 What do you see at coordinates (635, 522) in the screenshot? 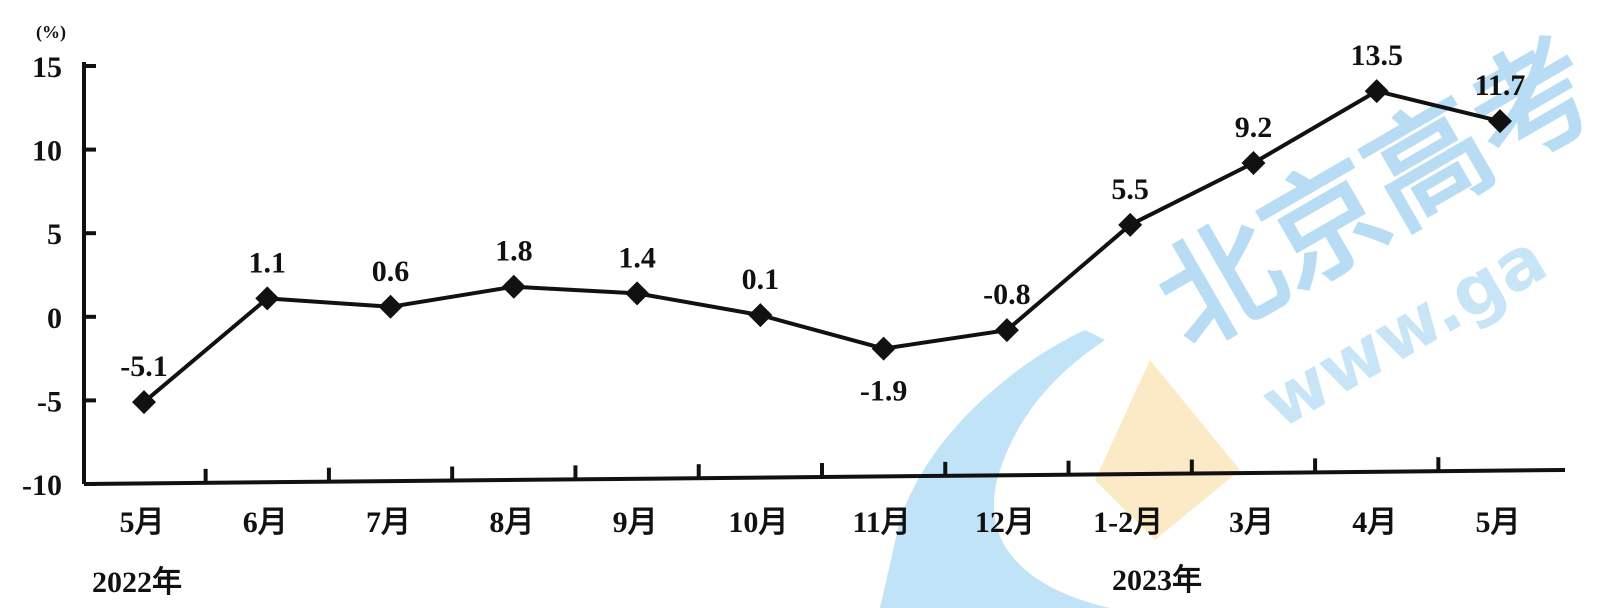
I see `x-tick-label: 9月` at bounding box center [635, 522].